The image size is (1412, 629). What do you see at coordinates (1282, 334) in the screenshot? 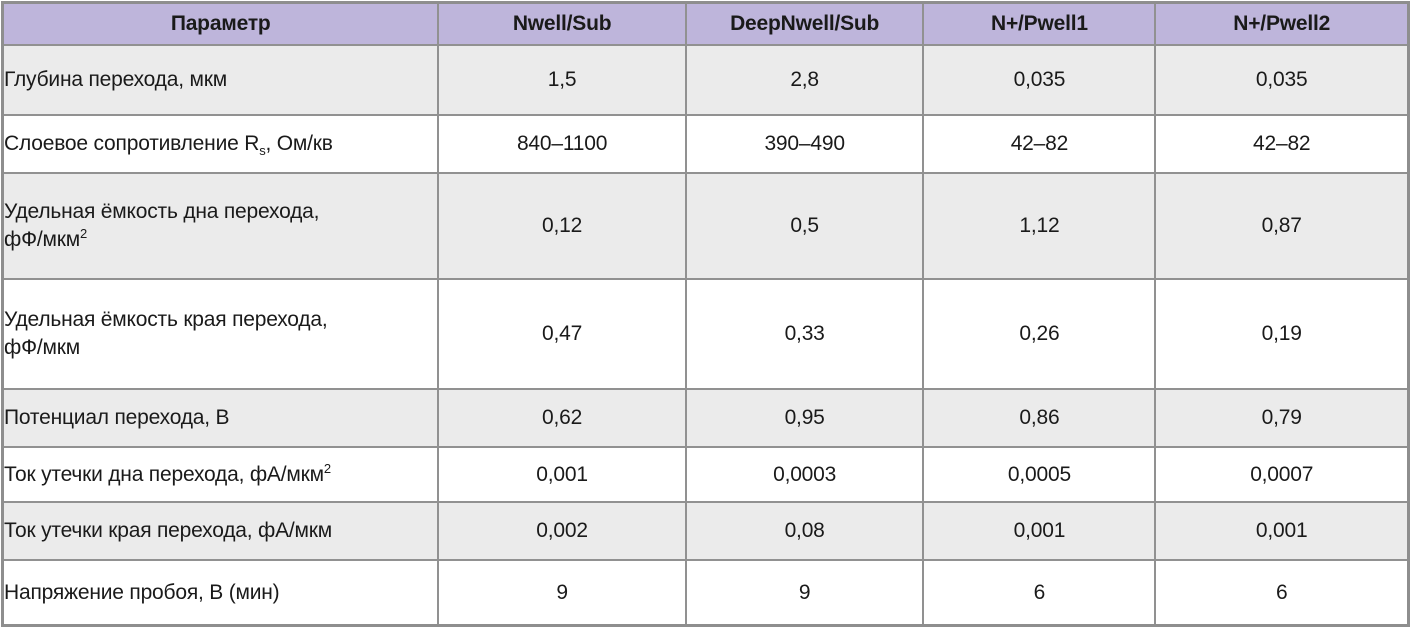
I see `value-cell: 0,19` at bounding box center [1282, 334].